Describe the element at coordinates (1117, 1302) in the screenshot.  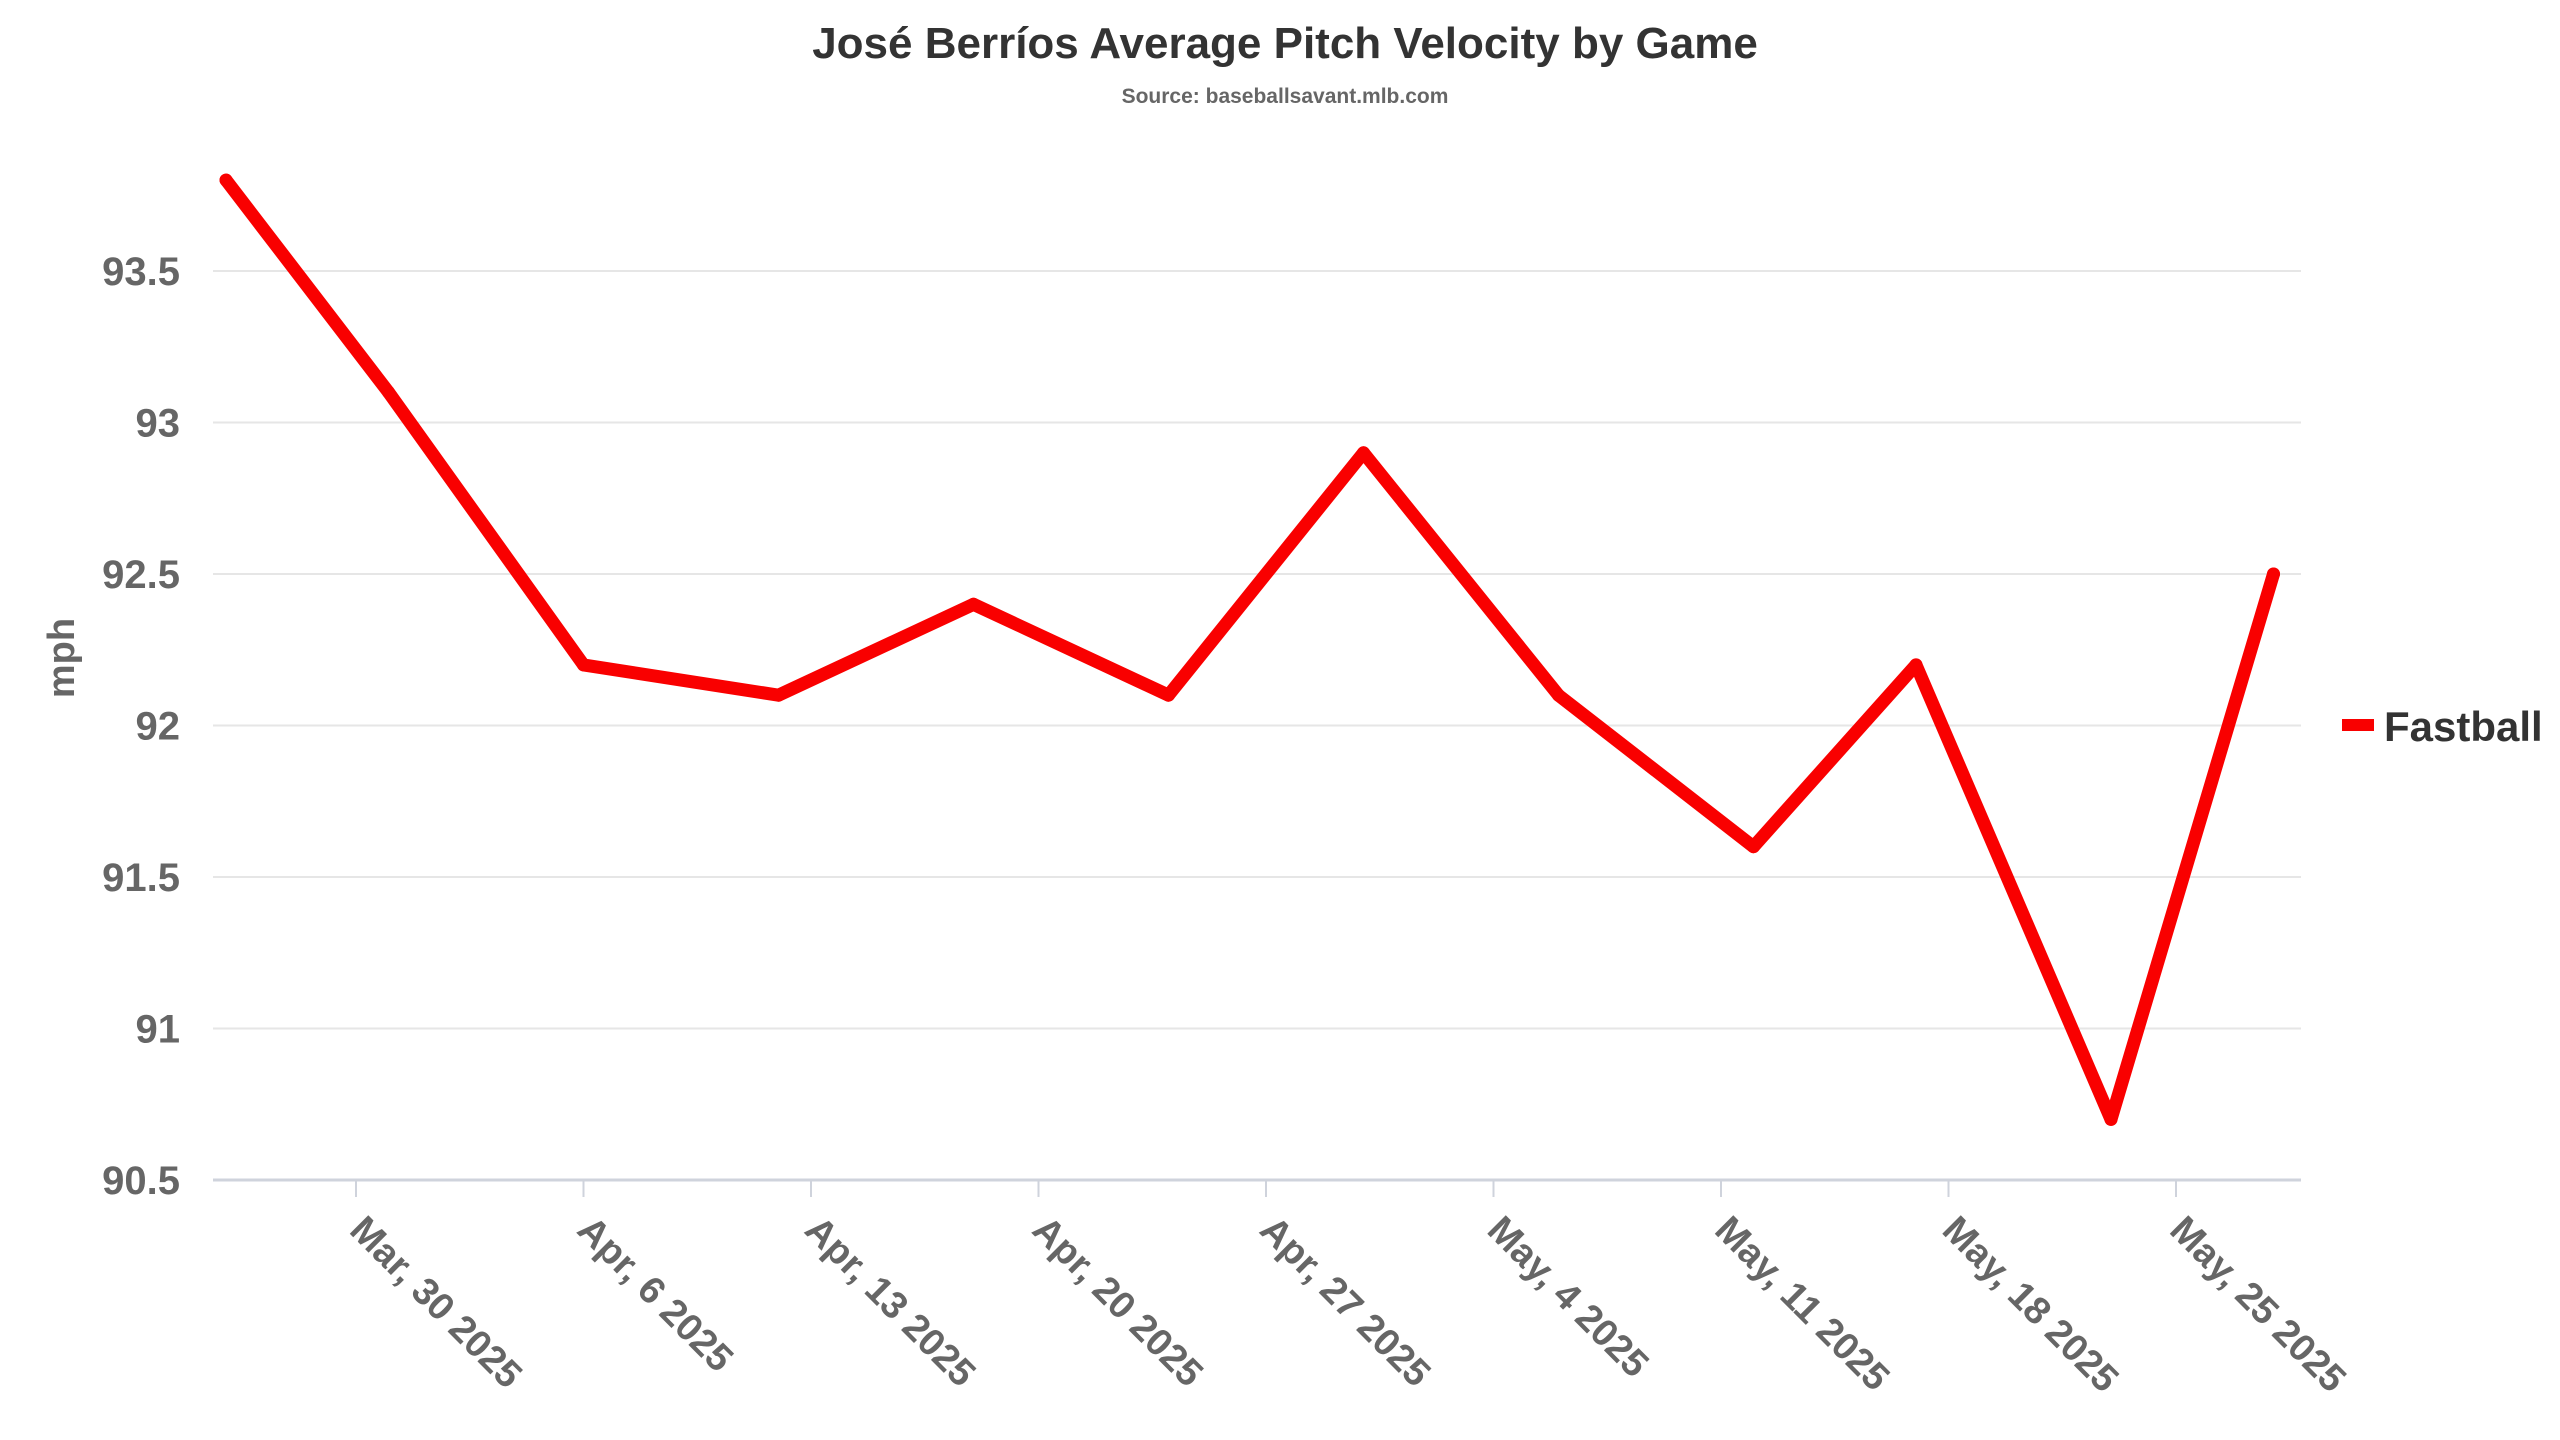
I see `x-tick-label: Apr, 20 2025` at that location.